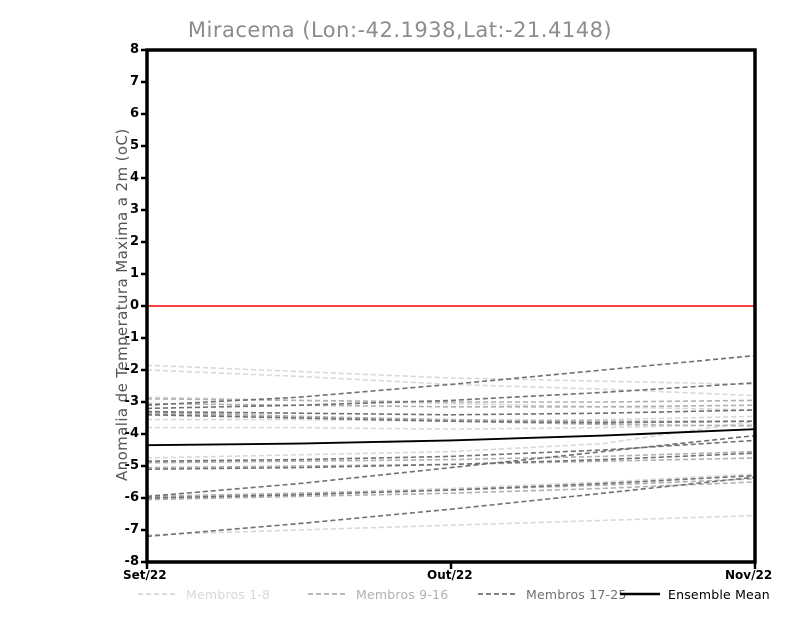 The width and height of the screenshot is (800, 618). What do you see at coordinates (402, 594) in the screenshot?
I see `legend-label: Membros 9-16` at bounding box center [402, 594].